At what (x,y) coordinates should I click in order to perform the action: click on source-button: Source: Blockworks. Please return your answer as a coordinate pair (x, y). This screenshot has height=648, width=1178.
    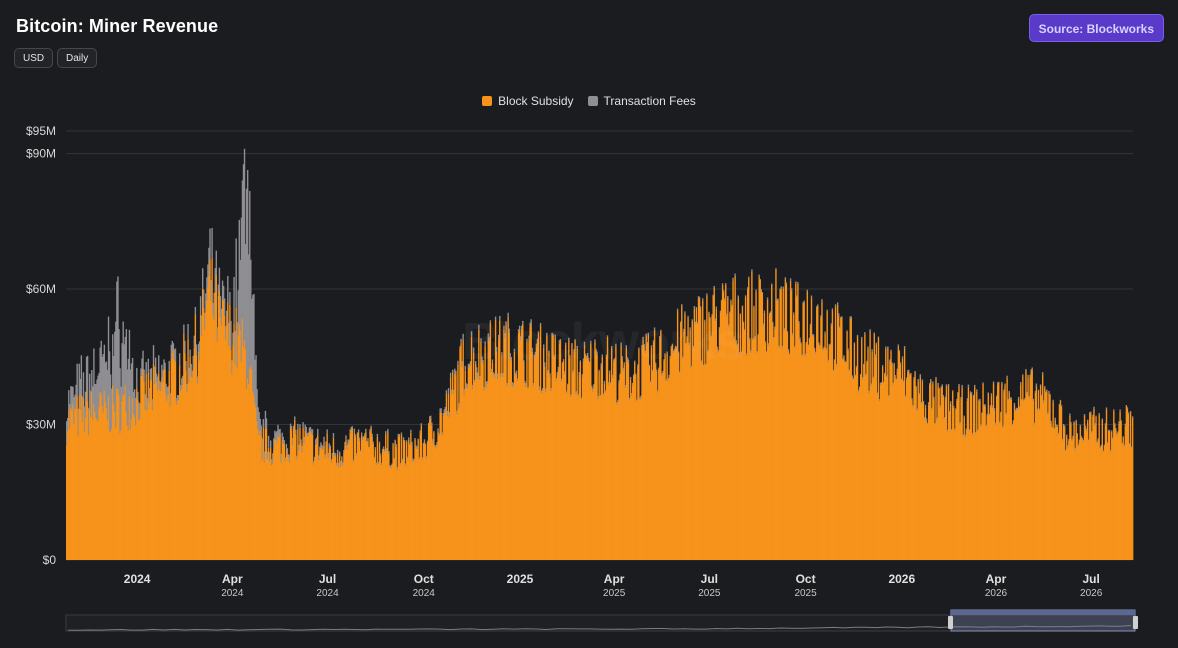
    Looking at the image, I should click on (1096, 28).